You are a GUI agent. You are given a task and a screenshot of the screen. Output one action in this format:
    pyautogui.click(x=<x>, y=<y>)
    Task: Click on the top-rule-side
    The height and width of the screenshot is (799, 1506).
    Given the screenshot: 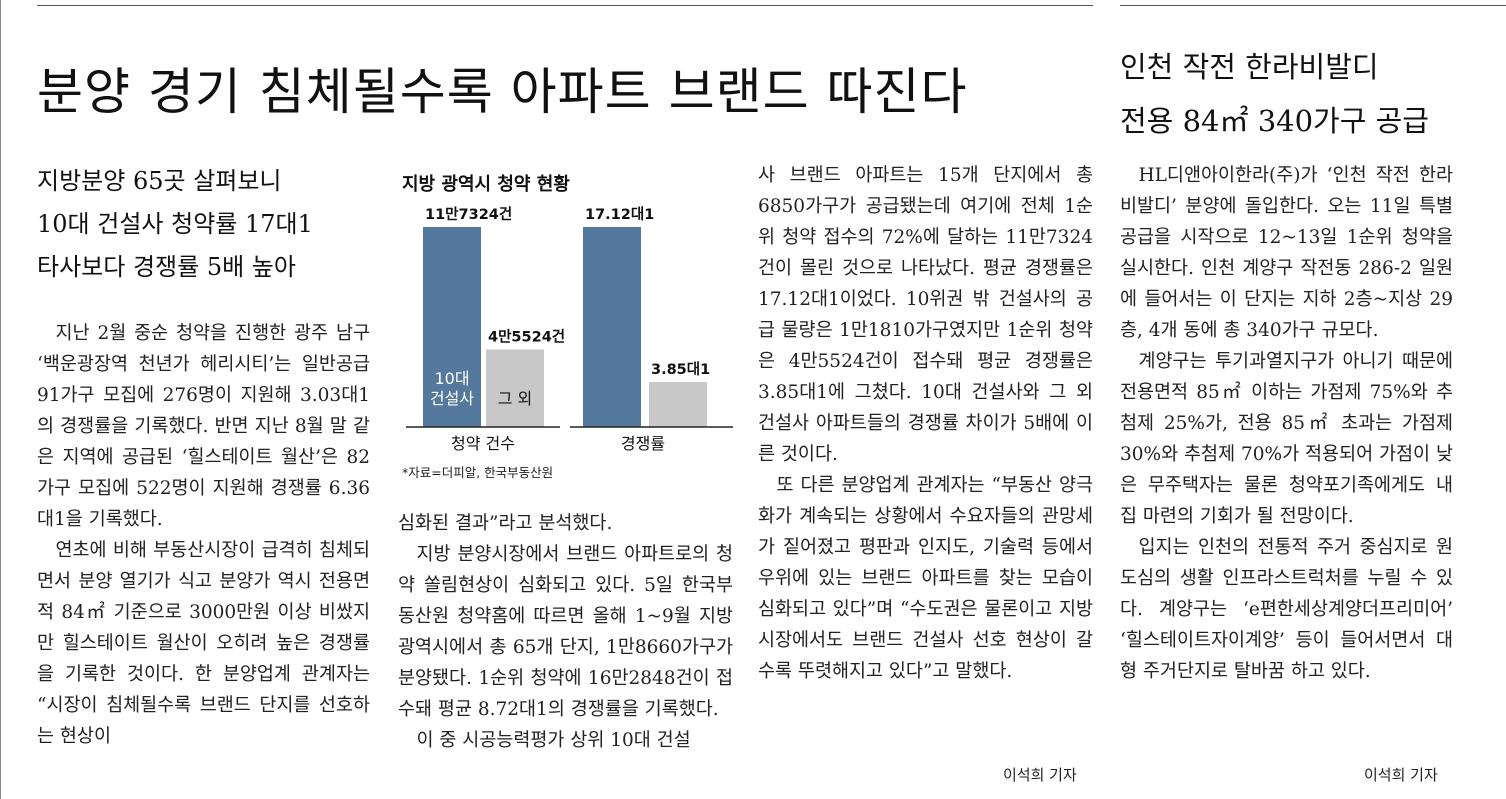 What is the action you would take?
    pyautogui.click(x=1313, y=5)
    